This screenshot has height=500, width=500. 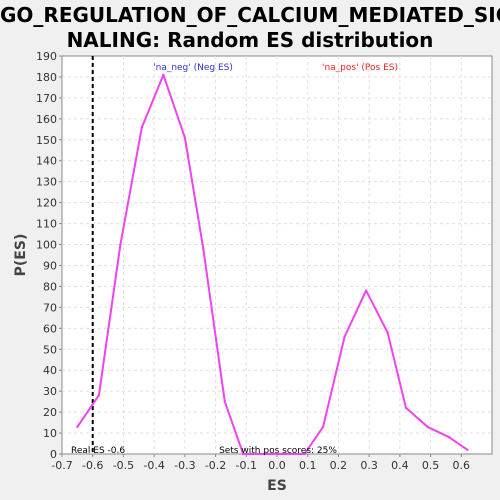 I want to click on x-tick-label: 0.4, so click(x=400, y=465).